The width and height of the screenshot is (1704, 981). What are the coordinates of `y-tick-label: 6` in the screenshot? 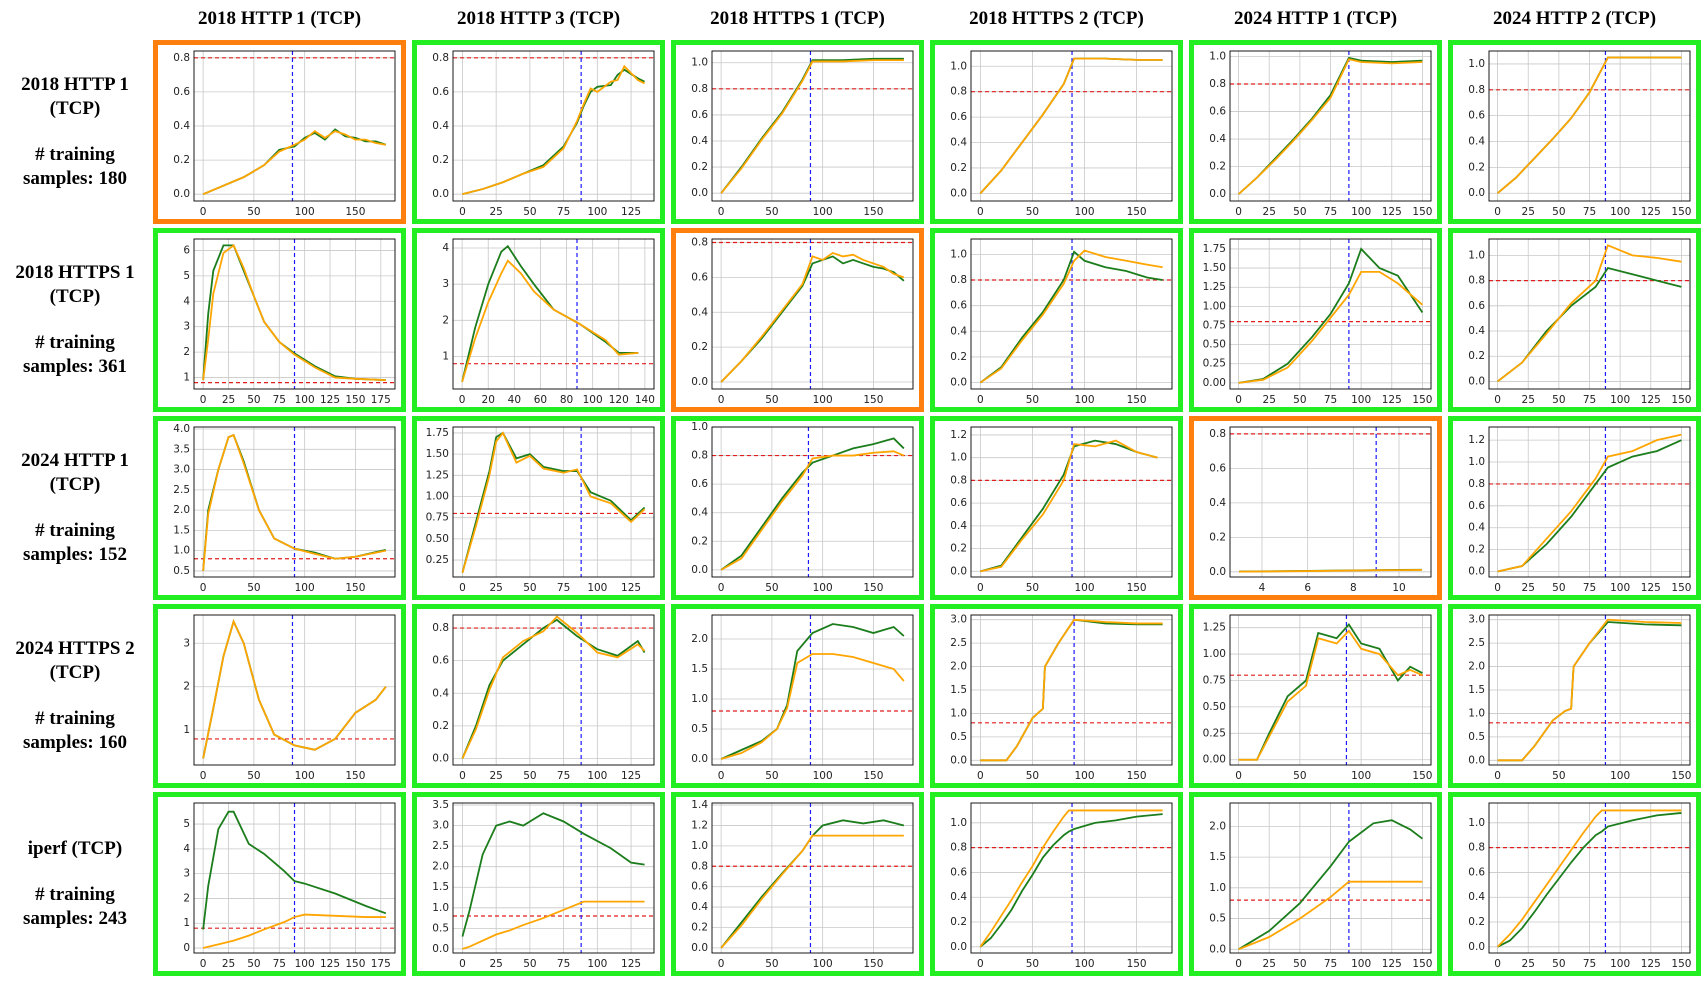 It's located at (186, 250).